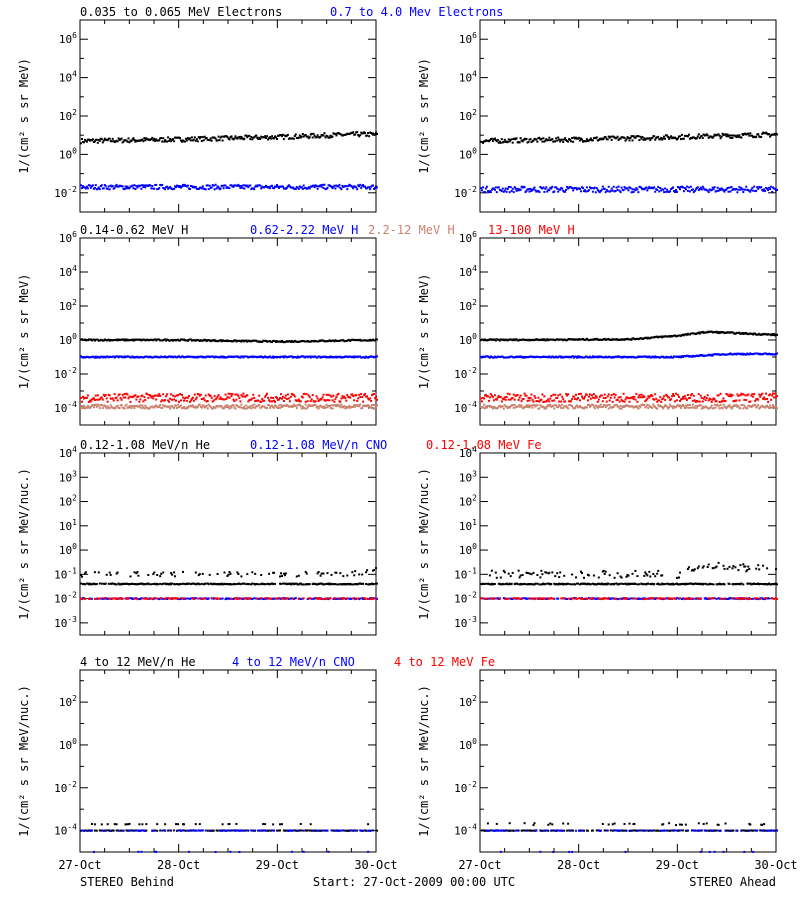  What do you see at coordinates (24, 332) in the screenshot?
I see `y-axis-label: 1/(cm² s sr MeV)` at bounding box center [24, 332].